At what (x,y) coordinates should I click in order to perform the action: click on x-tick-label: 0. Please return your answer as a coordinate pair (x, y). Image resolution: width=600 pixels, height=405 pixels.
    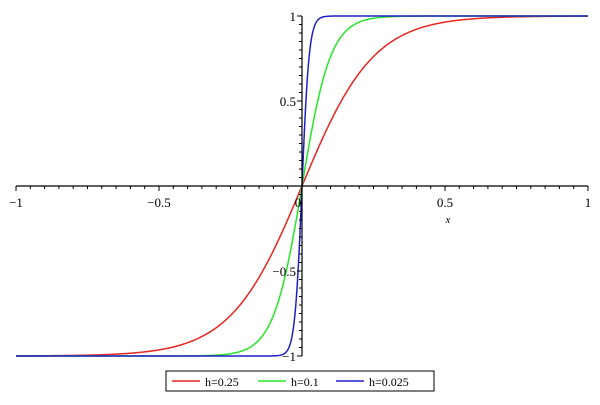
    Looking at the image, I should click on (298, 202).